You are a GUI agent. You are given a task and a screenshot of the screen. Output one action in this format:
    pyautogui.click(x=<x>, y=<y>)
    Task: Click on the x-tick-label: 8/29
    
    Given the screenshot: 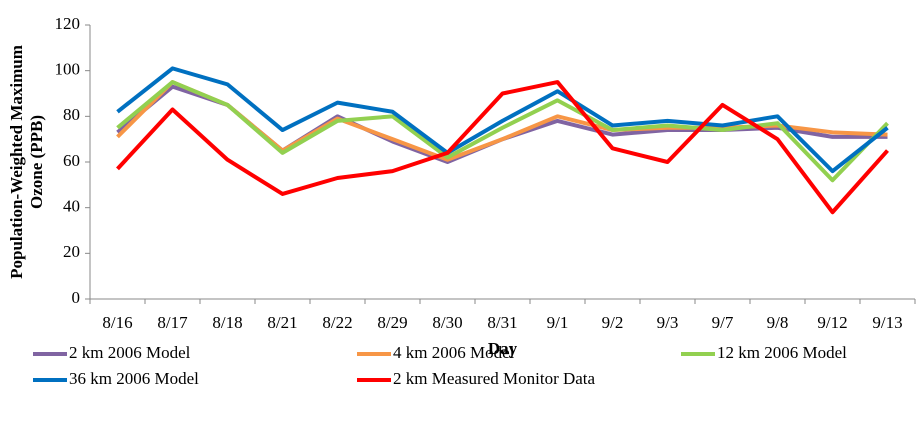 What is the action you would take?
    pyautogui.click(x=392, y=322)
    